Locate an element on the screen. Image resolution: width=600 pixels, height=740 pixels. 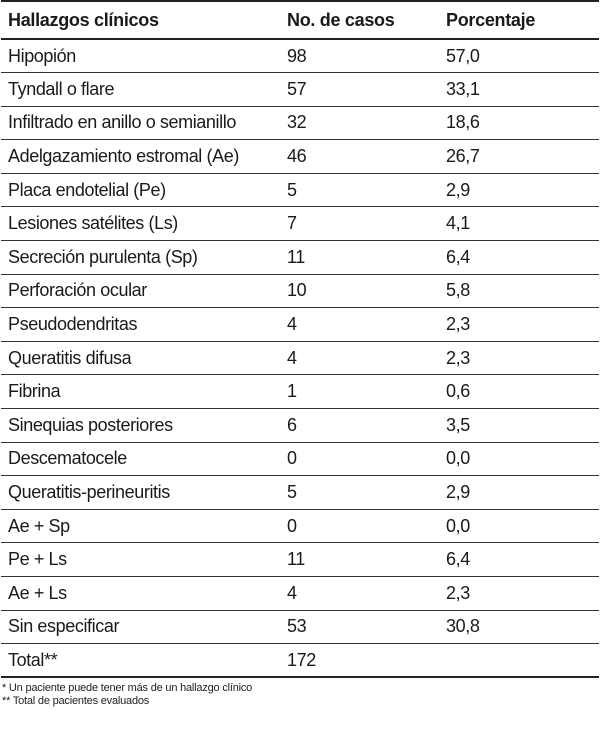
cell-finding: Hipopión is located at coordinates (140, 56).